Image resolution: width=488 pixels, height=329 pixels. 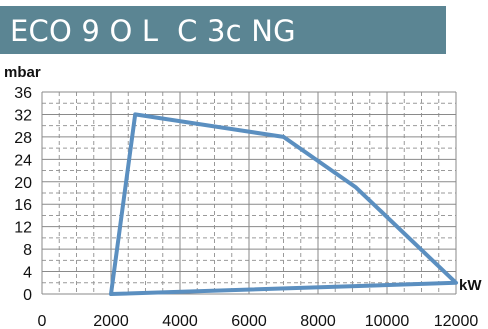 I want to click on y-tick-label: 24, so click(x=23, y=160).